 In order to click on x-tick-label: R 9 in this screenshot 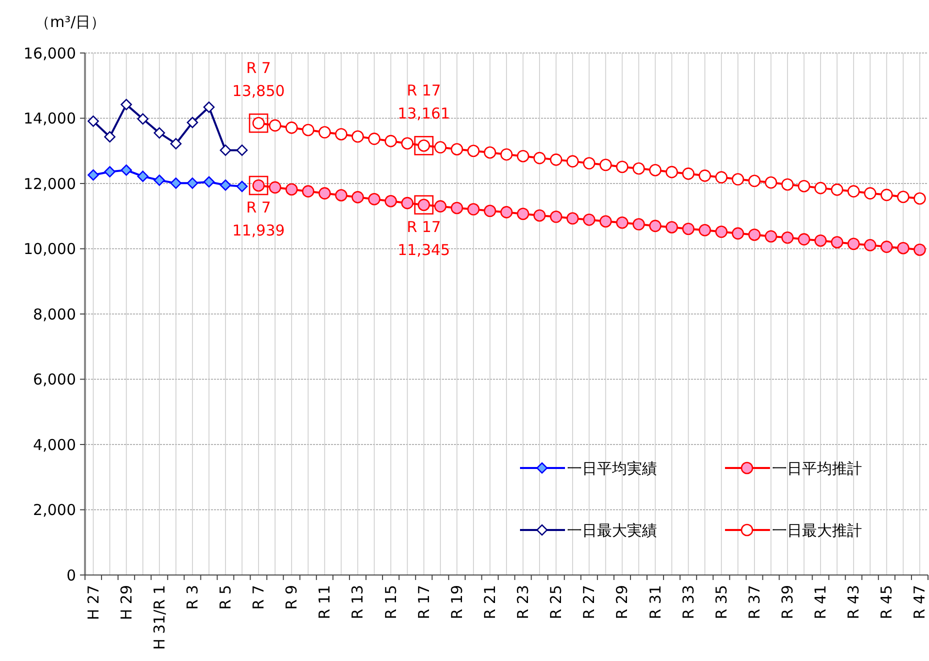, I will do `click(291, 597)`.